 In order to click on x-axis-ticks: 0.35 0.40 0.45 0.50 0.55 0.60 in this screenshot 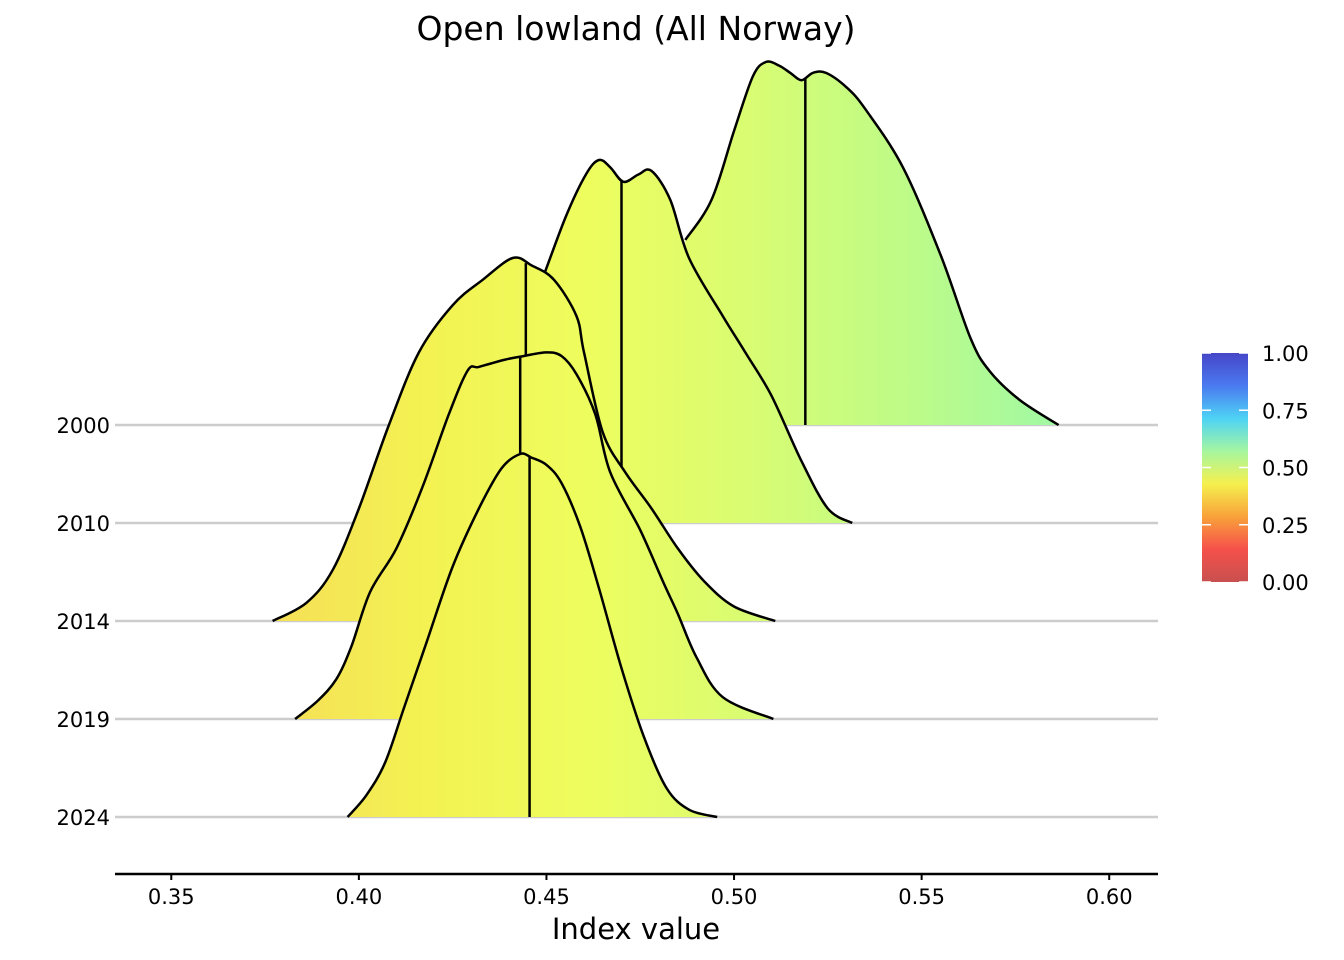, I will do `click(640, 891)`.